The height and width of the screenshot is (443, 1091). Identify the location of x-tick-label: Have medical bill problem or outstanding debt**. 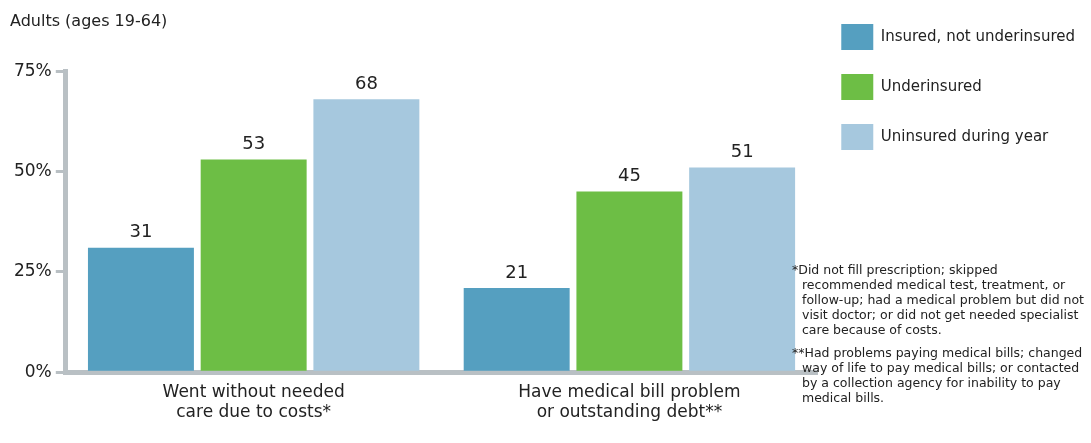
(629, 401).